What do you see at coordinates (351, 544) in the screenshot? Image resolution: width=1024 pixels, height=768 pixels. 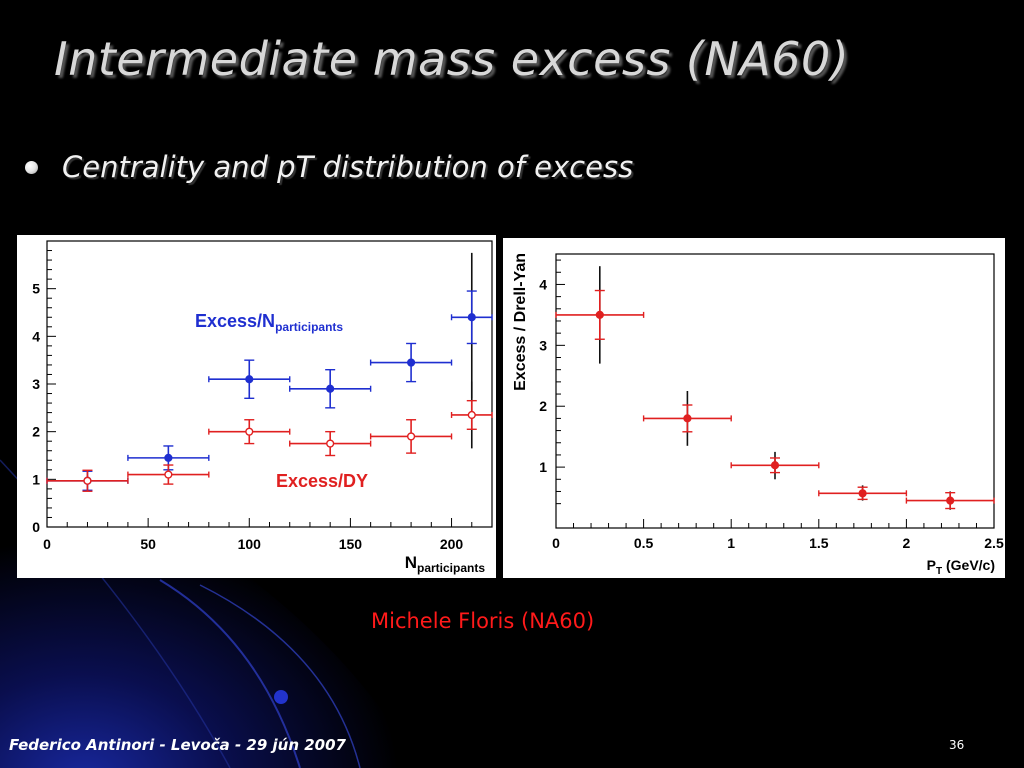 I see `x-tick-label: 150` at bounding box center [351, 544].